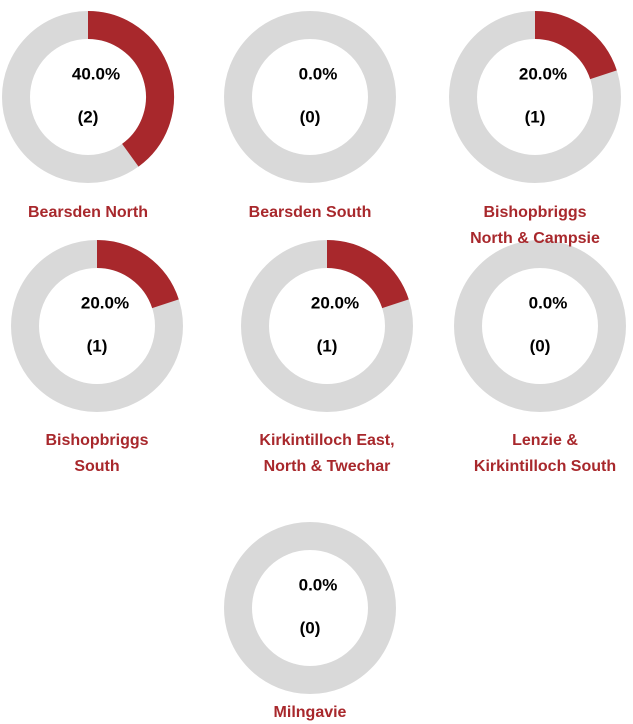  What do you see at coordinates (97, 453) in the screenshot?
I see `chart-title: Bishopbriggs South` at bounding box center [97, 453].